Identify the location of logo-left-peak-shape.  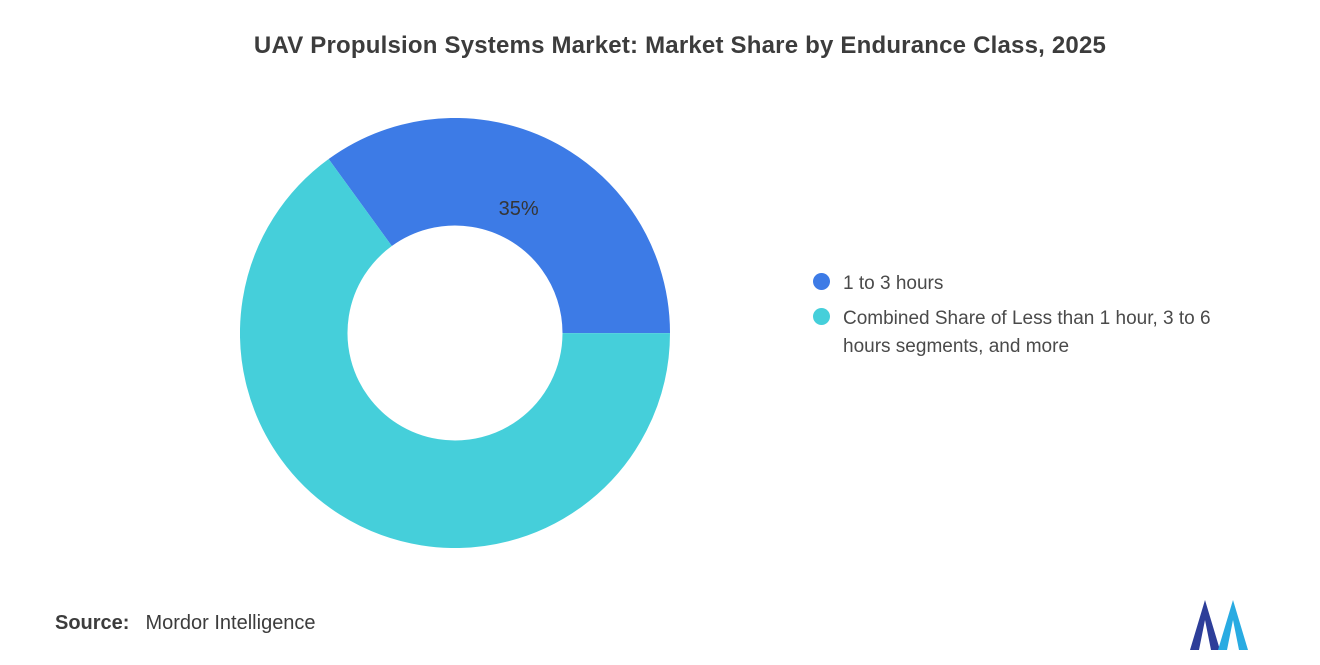
(1205, 625).